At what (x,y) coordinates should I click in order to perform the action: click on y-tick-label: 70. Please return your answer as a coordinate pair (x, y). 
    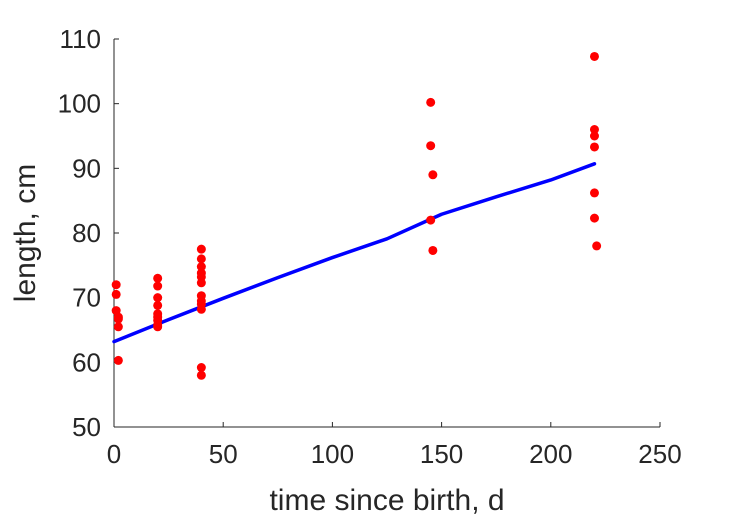
    Looking at the image, I should click on (86, 298).